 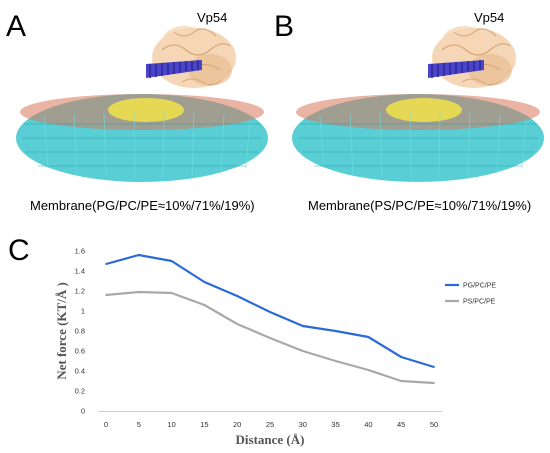 What do you see at coordinates (479, 302) in the screenshot?
I see `legend-label: PS/PC/PE` at bounding box center [479, 302].